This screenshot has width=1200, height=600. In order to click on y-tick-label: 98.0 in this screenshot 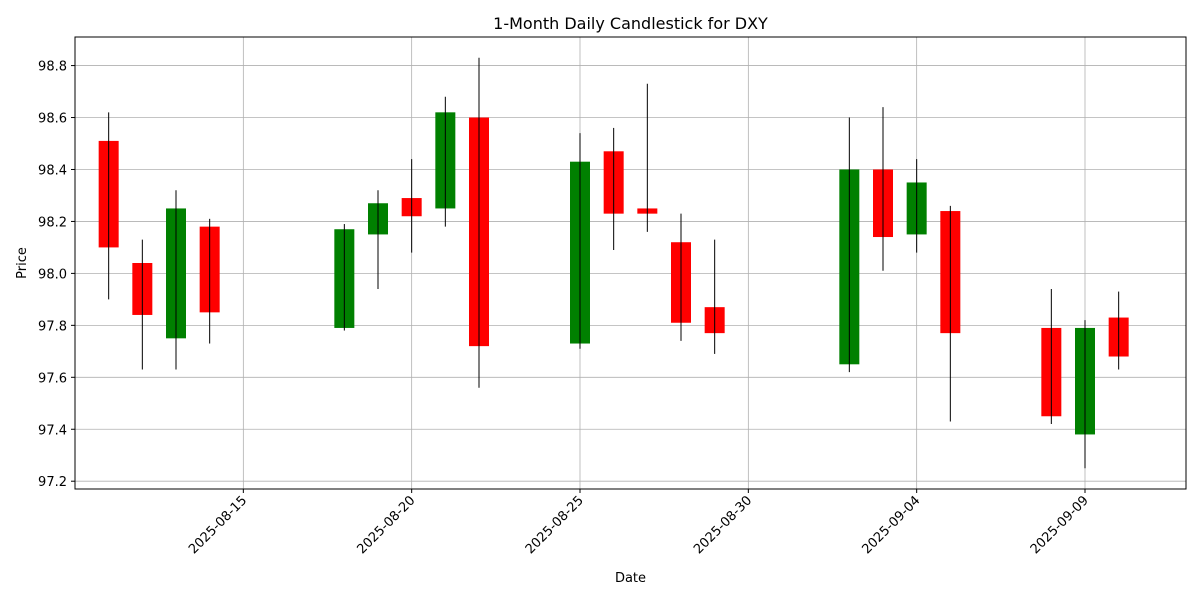, I will do `click(52, 274)`.